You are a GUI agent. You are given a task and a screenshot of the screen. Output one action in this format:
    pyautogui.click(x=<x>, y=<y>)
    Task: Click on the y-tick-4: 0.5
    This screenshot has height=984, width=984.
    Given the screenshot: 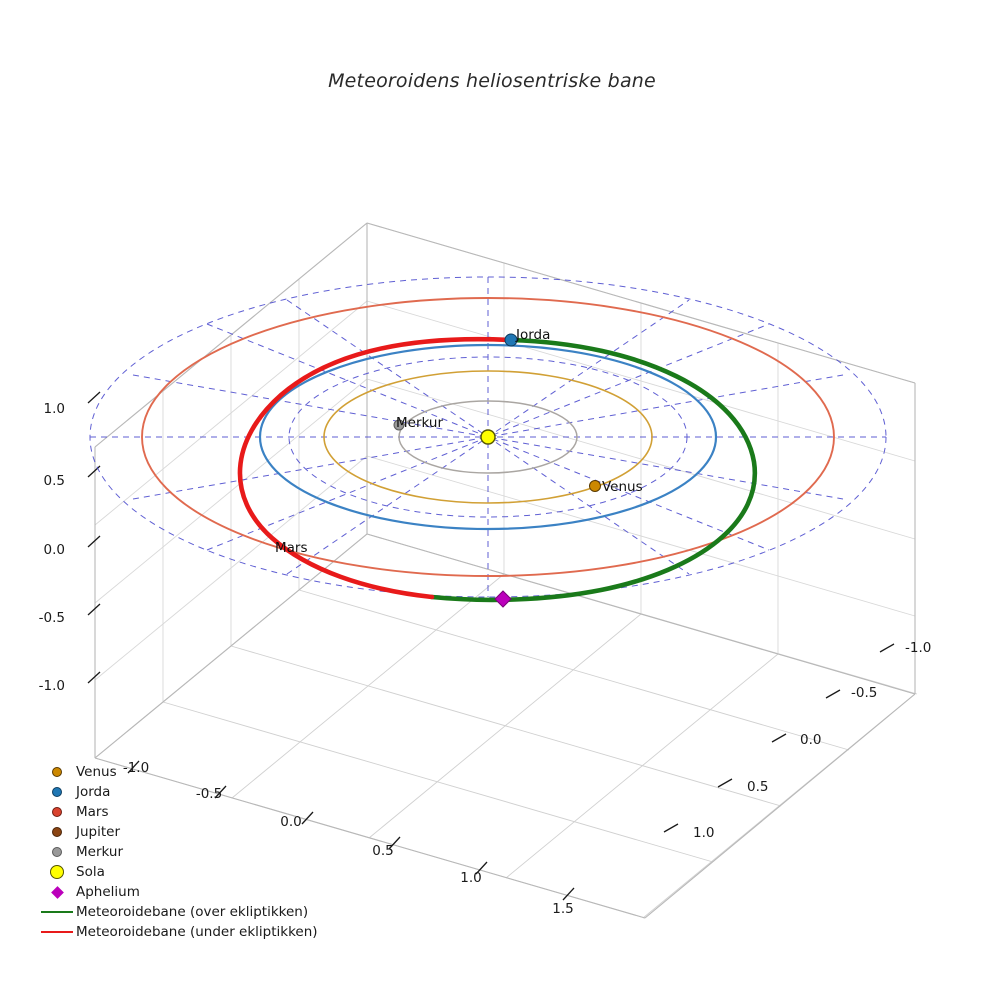 What is the action you would take?
    pyautogui.click(x=757, y=787)
    